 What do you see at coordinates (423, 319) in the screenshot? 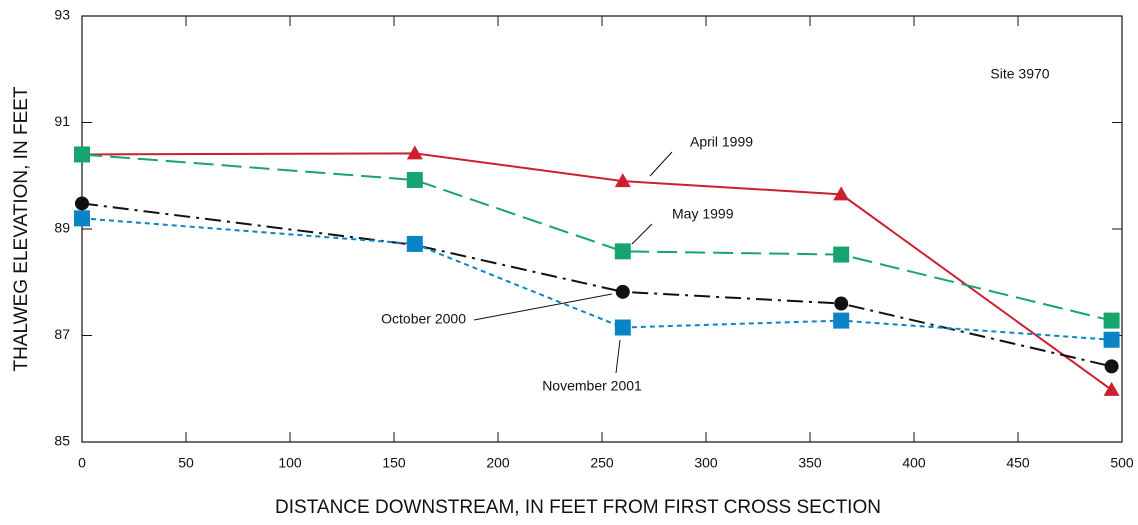
I see `series-label: October 2000` at bounding box center [423, 319].